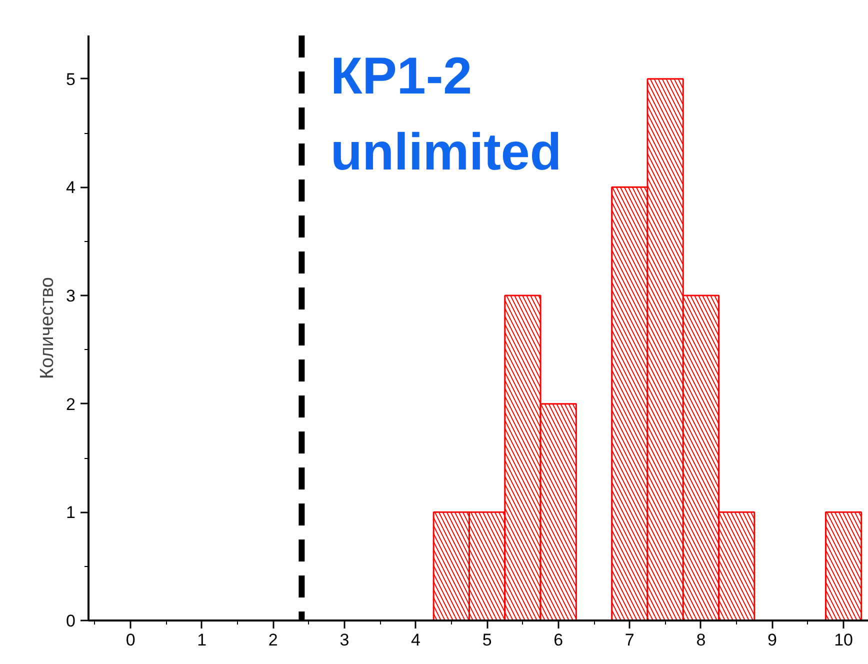 Image resolution: width=868 pixels, height=664 pixels. Describe the element at coordinates (415, 640) in the screenshot. I see `x-tick-label: 4` at that location.